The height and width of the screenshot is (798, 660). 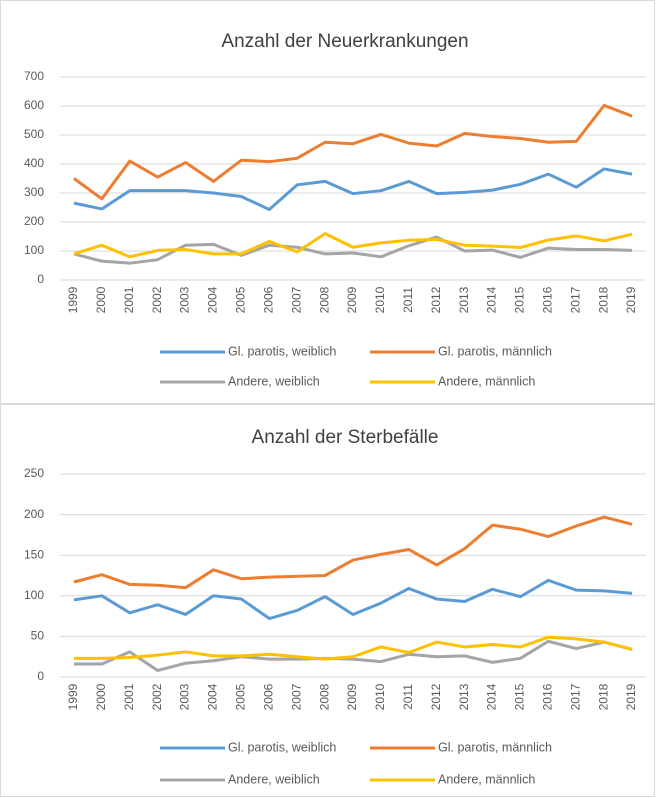 I want to click on y-tick-label: 250, so click(x=34, y=473).